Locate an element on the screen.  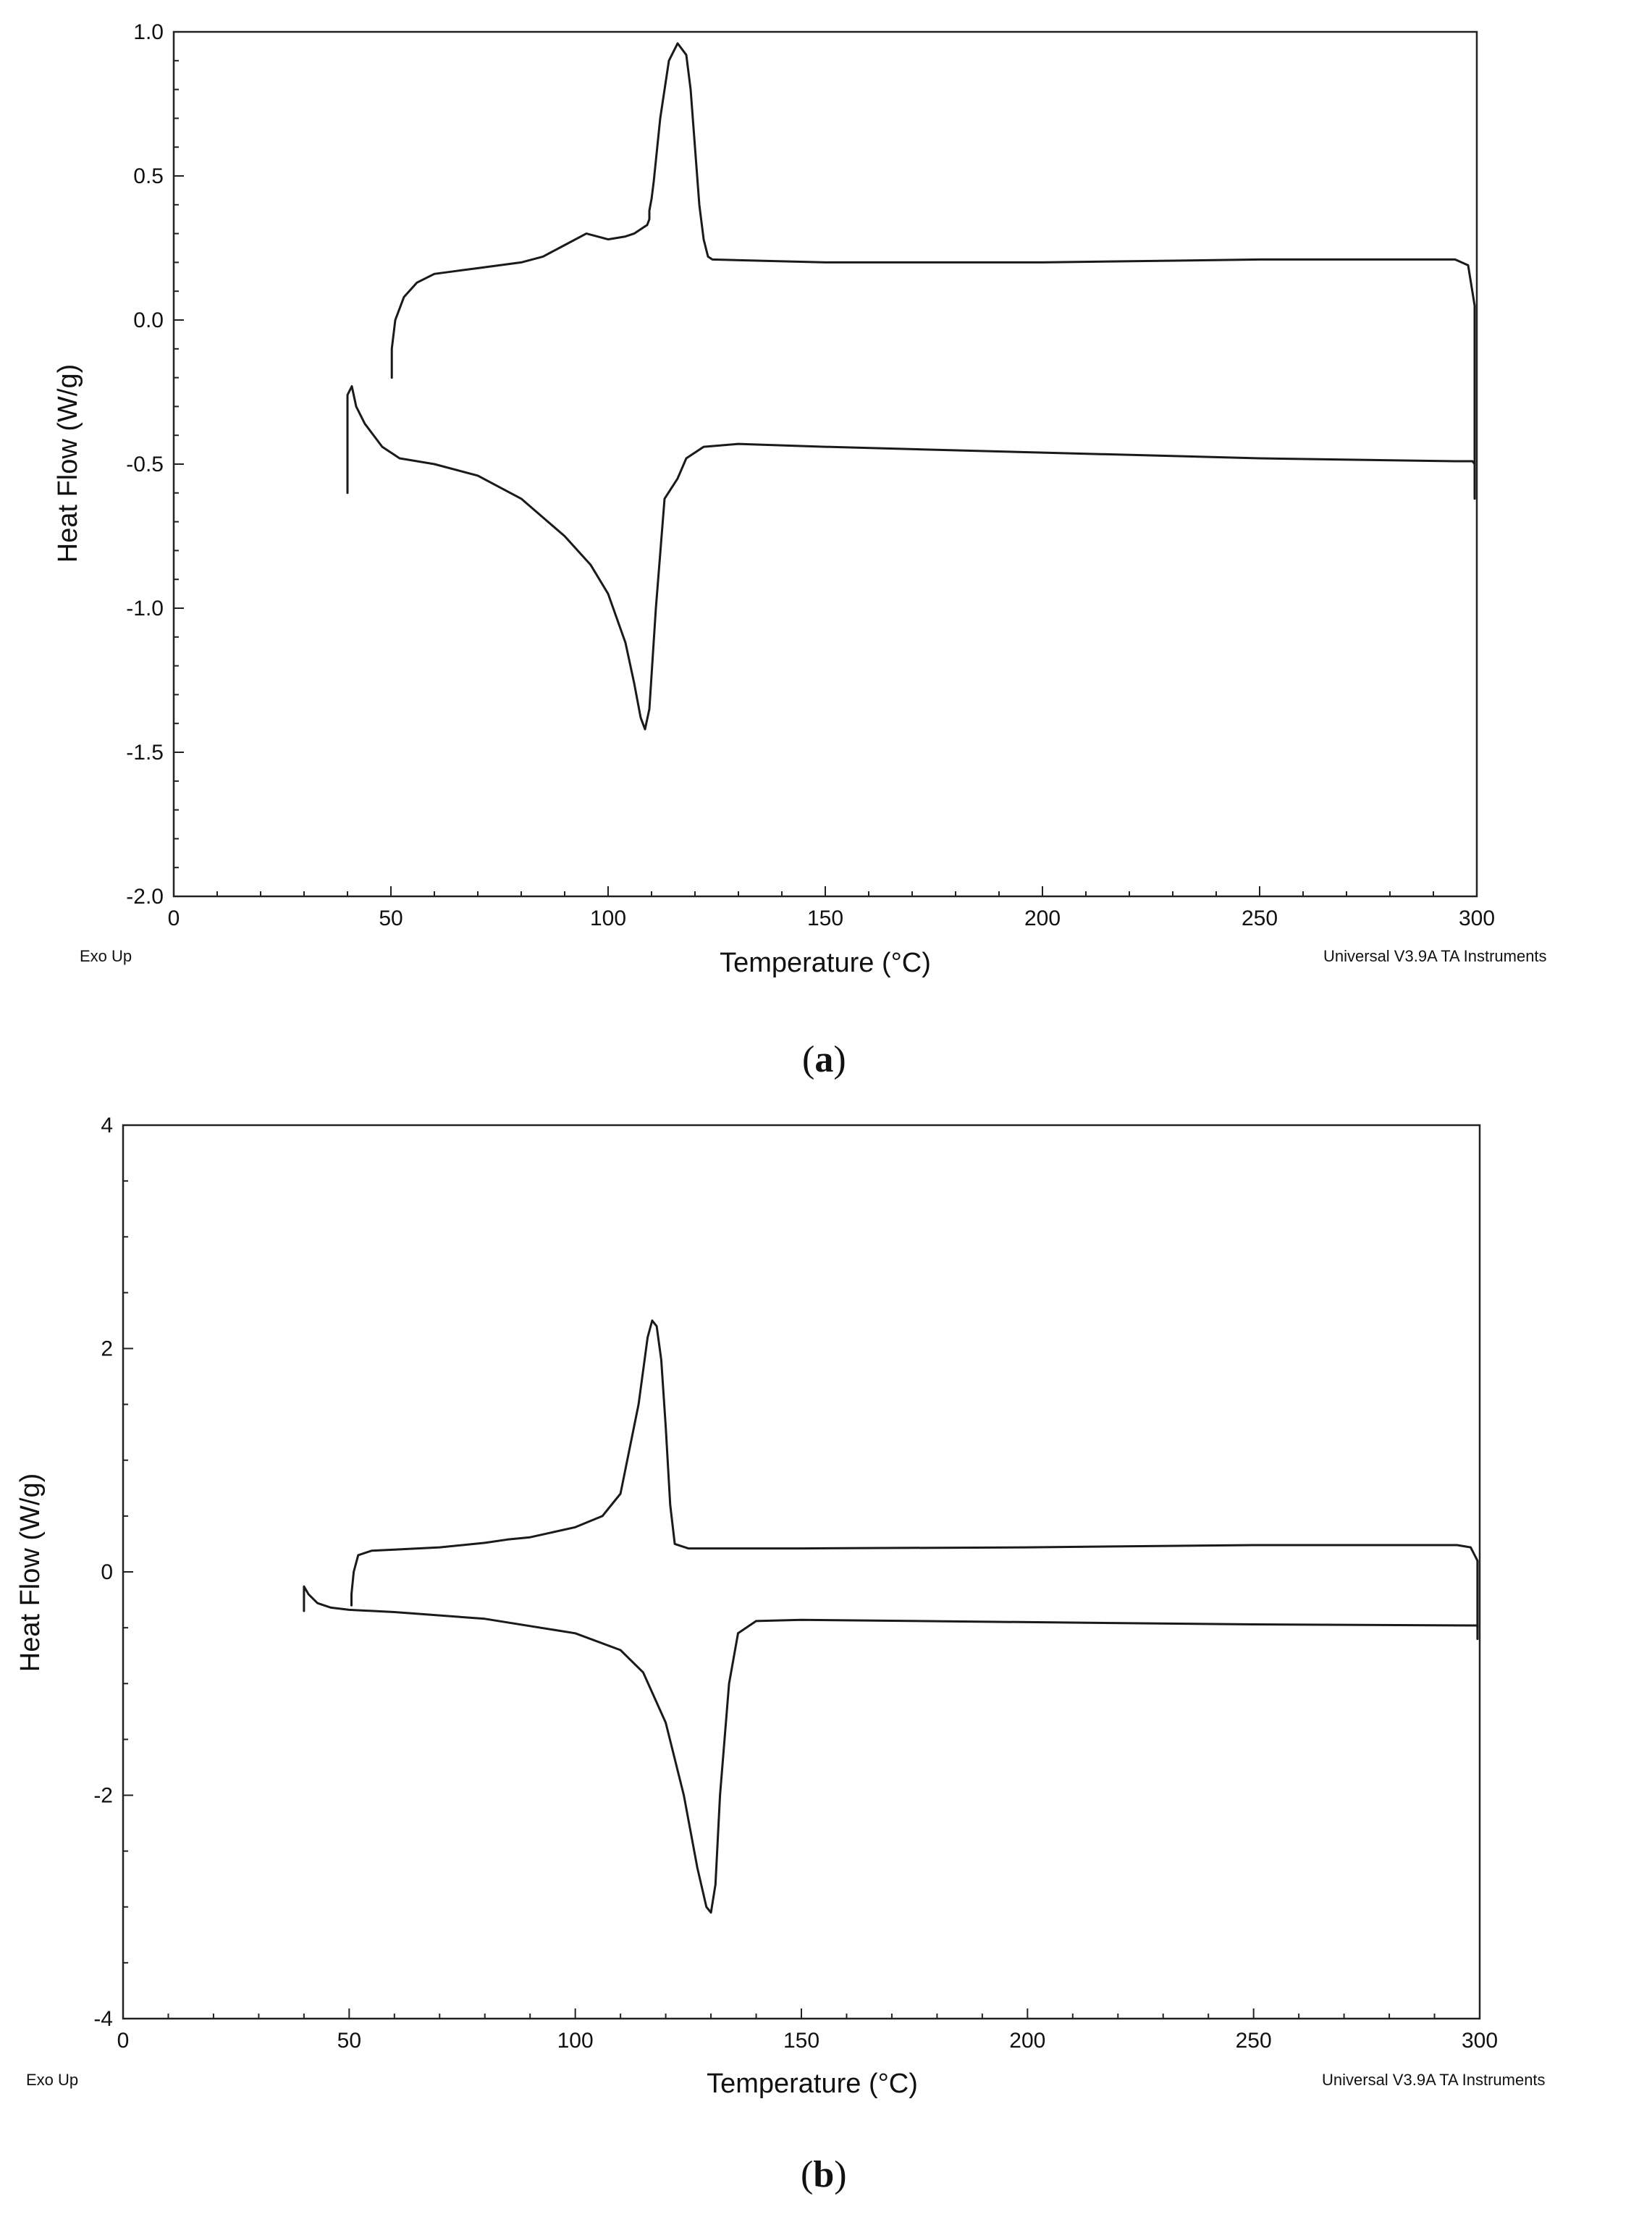
svg-text: (b) is located at coordinates (824, 2174).